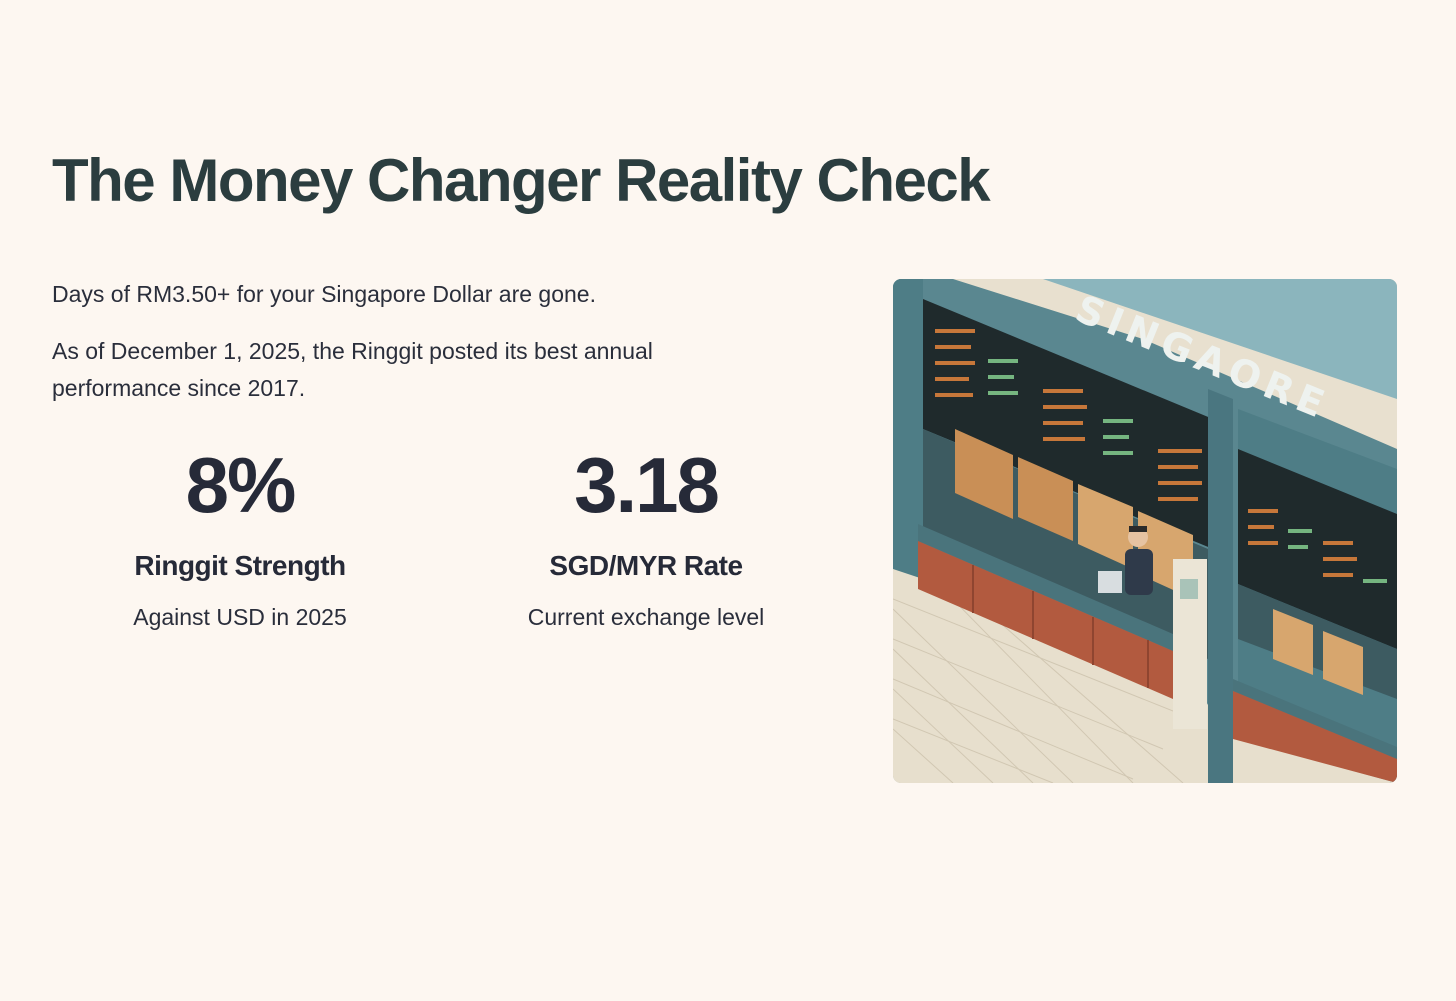 This screenshot has width=1456, height=1001. I want to click on page-title: The Money Changer Reality Check, so click(521, 180).